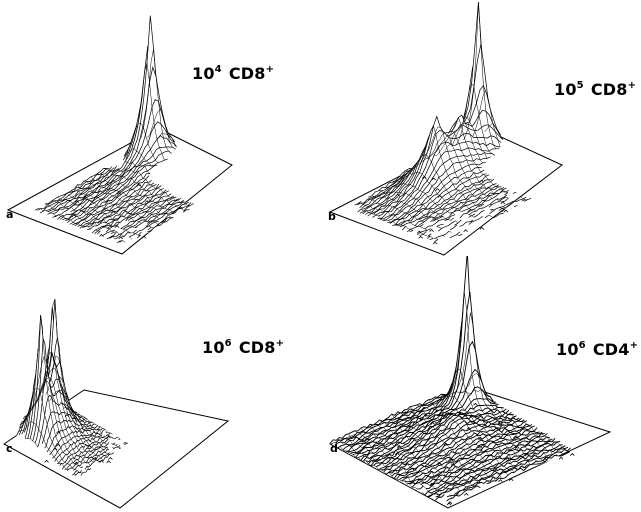  What do you see at coordinates (565, 89) in the screenshot?
I see `label-base: 10` at bounding box center [565, 89].